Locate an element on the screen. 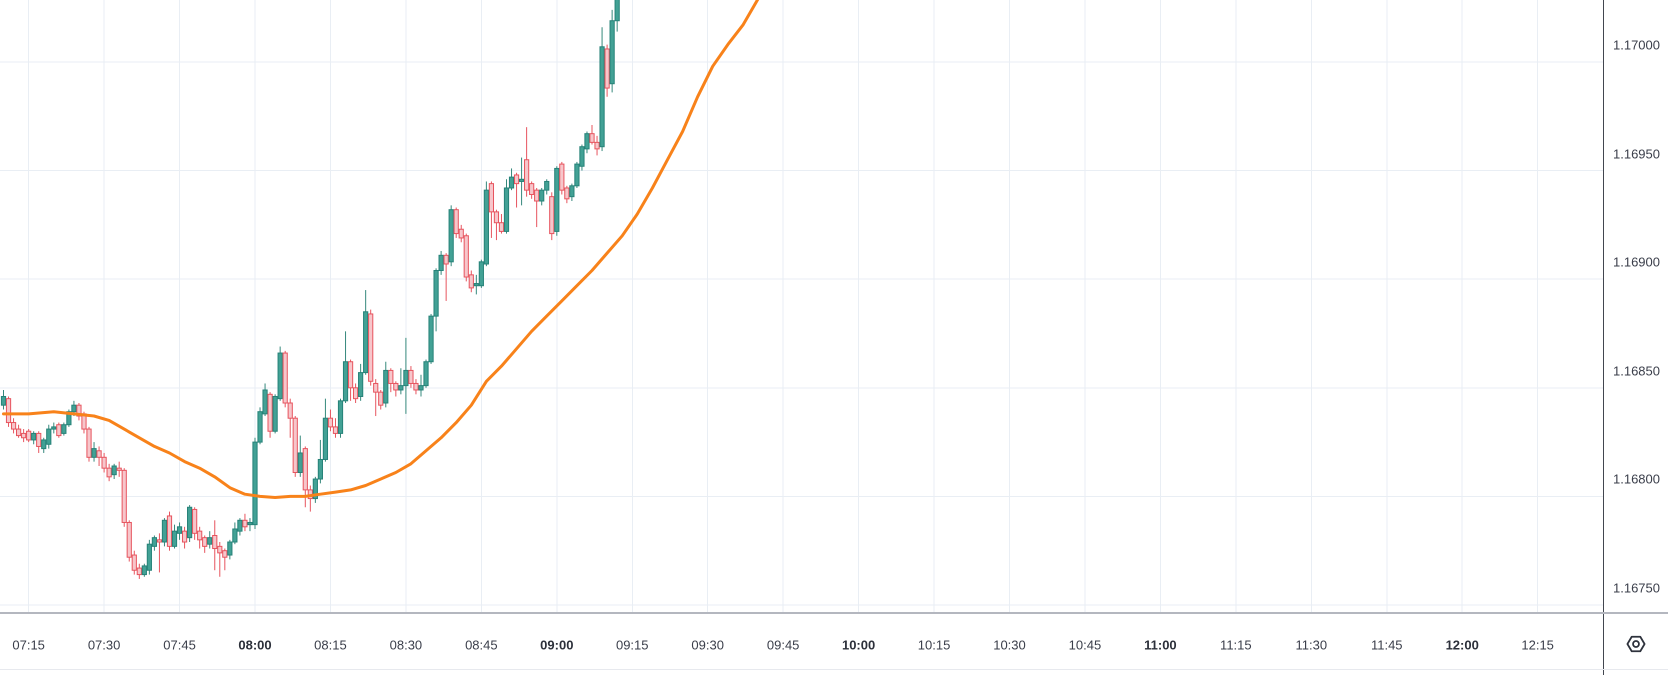 The width and height of the screenshot is (1668, 675). price-axis-label: 1.16850 is located at coordinates (1636, 371).